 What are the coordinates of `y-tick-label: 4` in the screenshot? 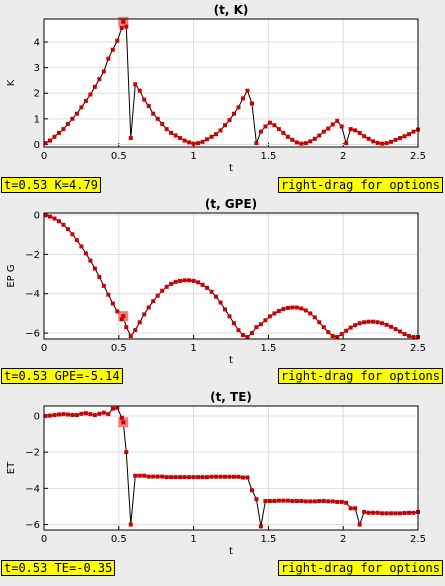 It's located at (37, 43).